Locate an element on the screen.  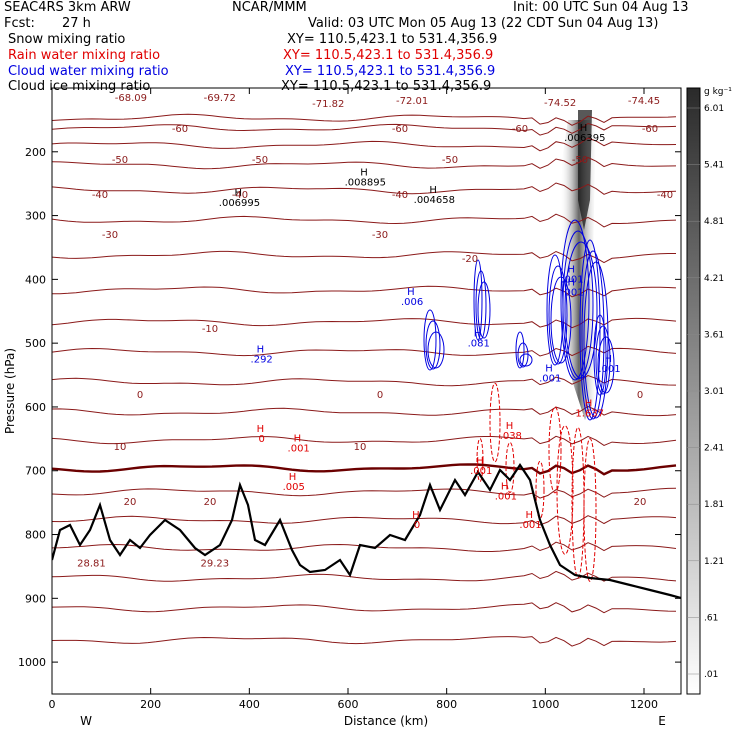
snow-max-label: .004658 is located at coordinates (434, 200).